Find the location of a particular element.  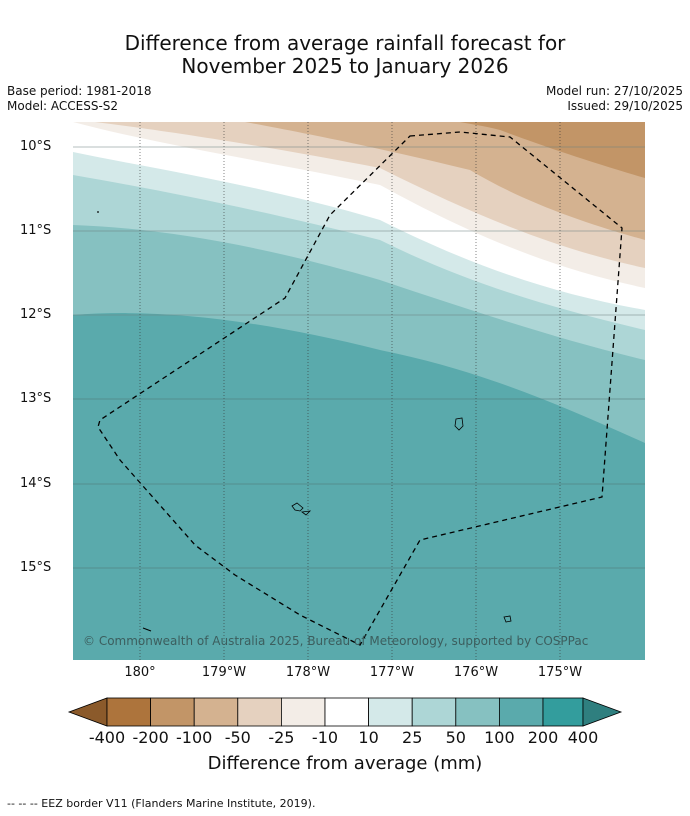

lat-label-12s: 12°S is located at coordinates (36, 314).